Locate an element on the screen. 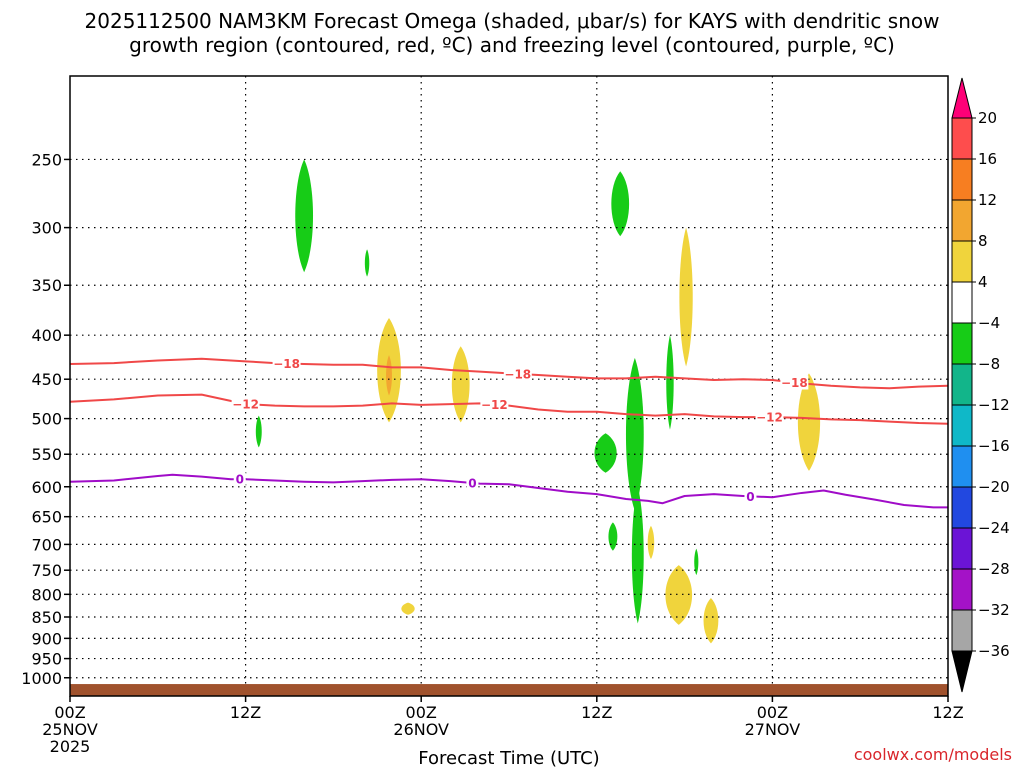  contour-label-1-0: −18 is located at coordinates (286, 364).